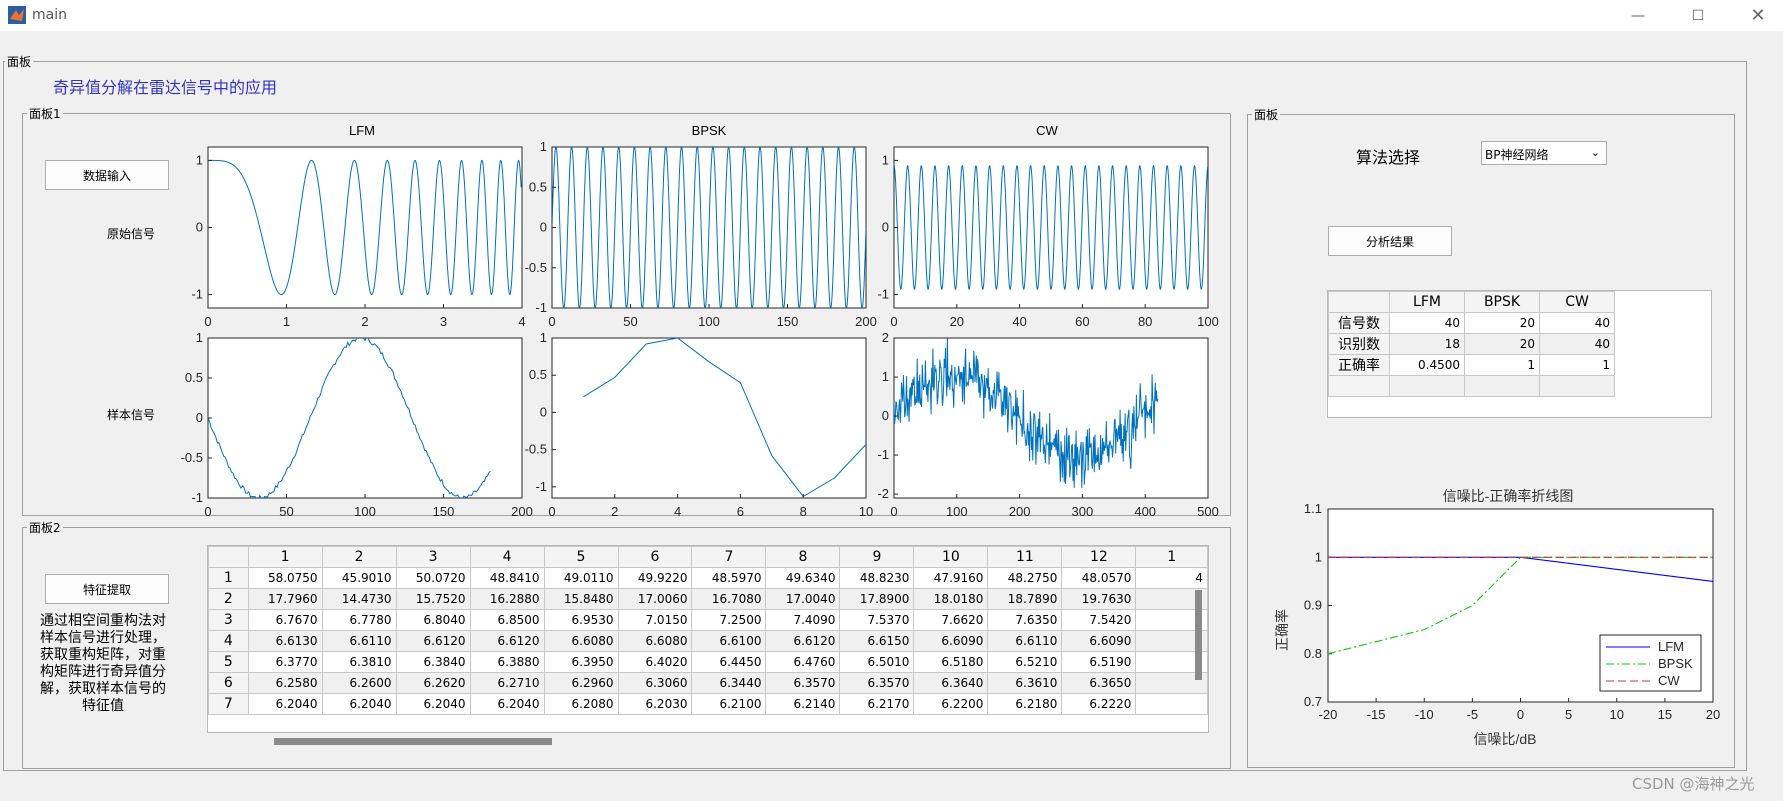 The height and width of the screenshot is (801, 1783). I want to click on table-cell: 6.3570, so click(803, 683).